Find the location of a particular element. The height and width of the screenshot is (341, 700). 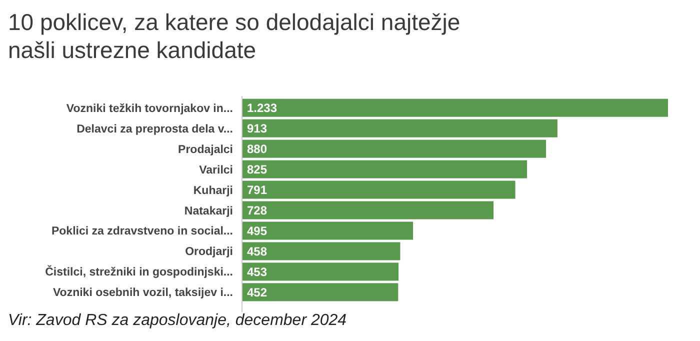

data-label: 791 is located at coordinates (257, 189).